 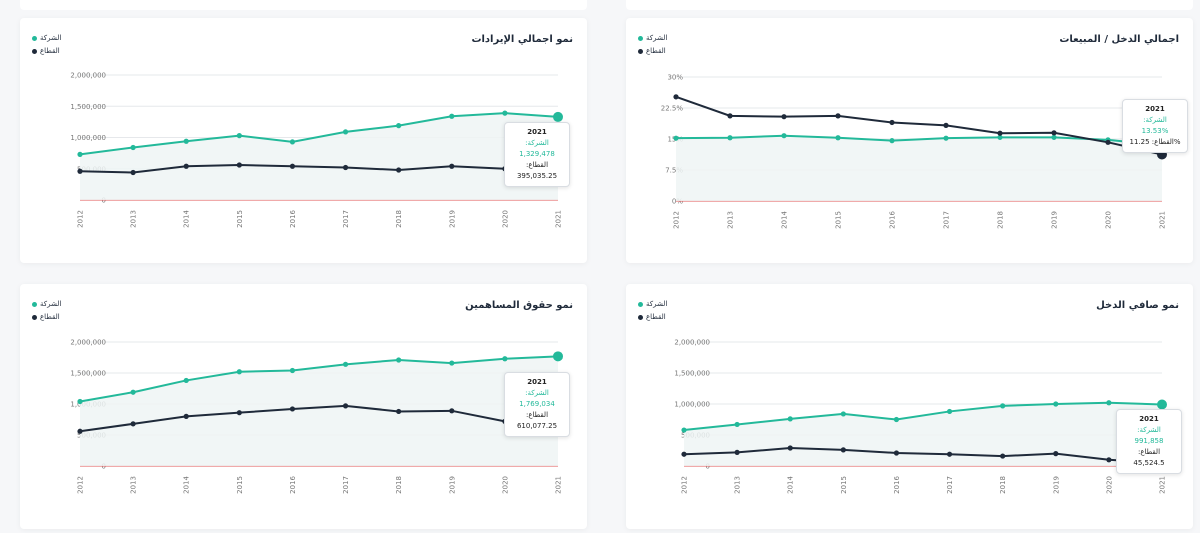 I want to click on y-tick-label: 22.5%, so click(x=672, y=109).